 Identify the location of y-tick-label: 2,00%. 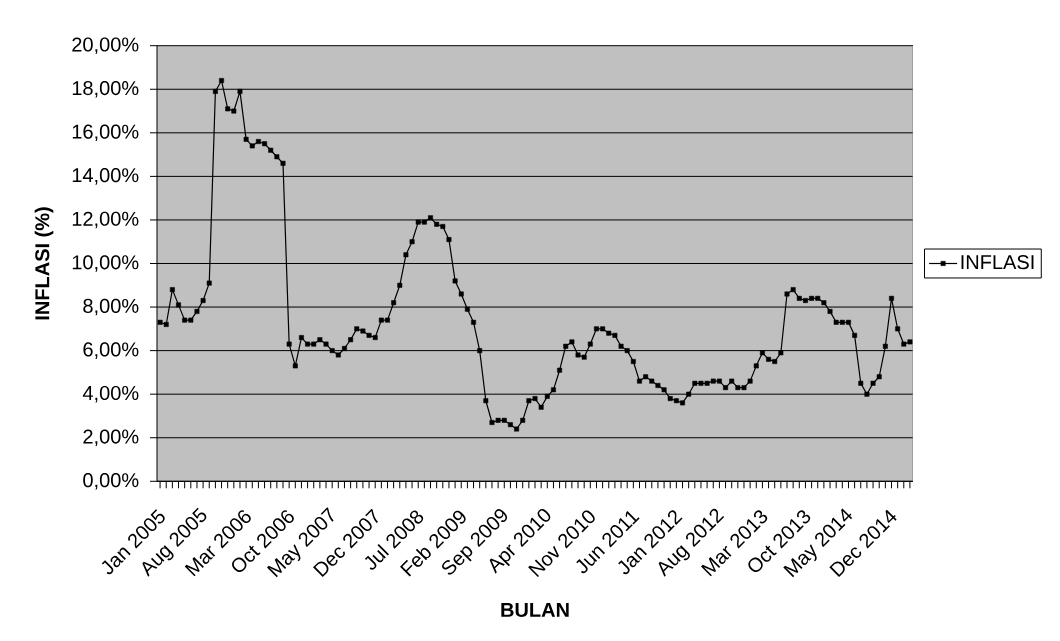
(111, 438).